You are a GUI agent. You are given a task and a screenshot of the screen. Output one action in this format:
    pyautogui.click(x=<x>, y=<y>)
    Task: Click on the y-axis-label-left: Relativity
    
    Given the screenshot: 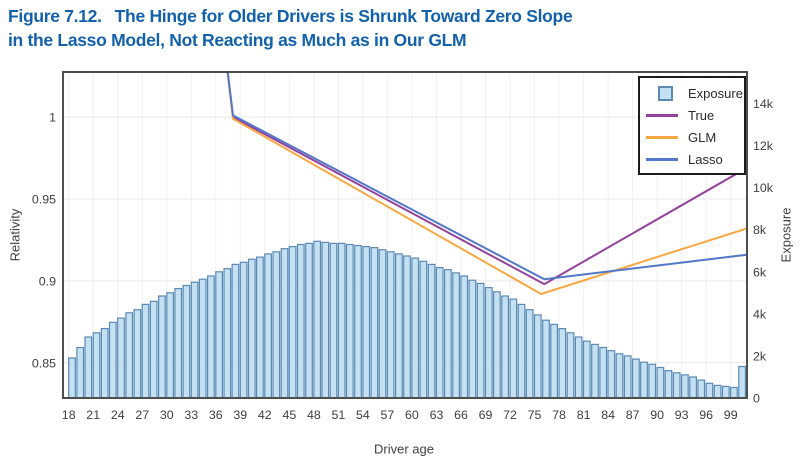 What is the action you would take?
    pyautogui.click(x=15, y=235)
    